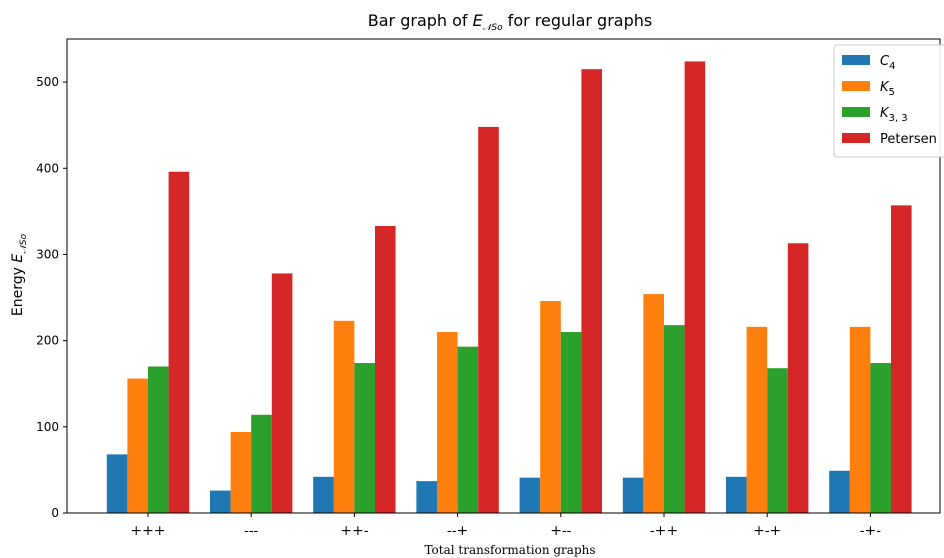  Describe the element at coordinates (578, 20) in the screenshot. I see `title-suffix: for regular graphs` at that location.